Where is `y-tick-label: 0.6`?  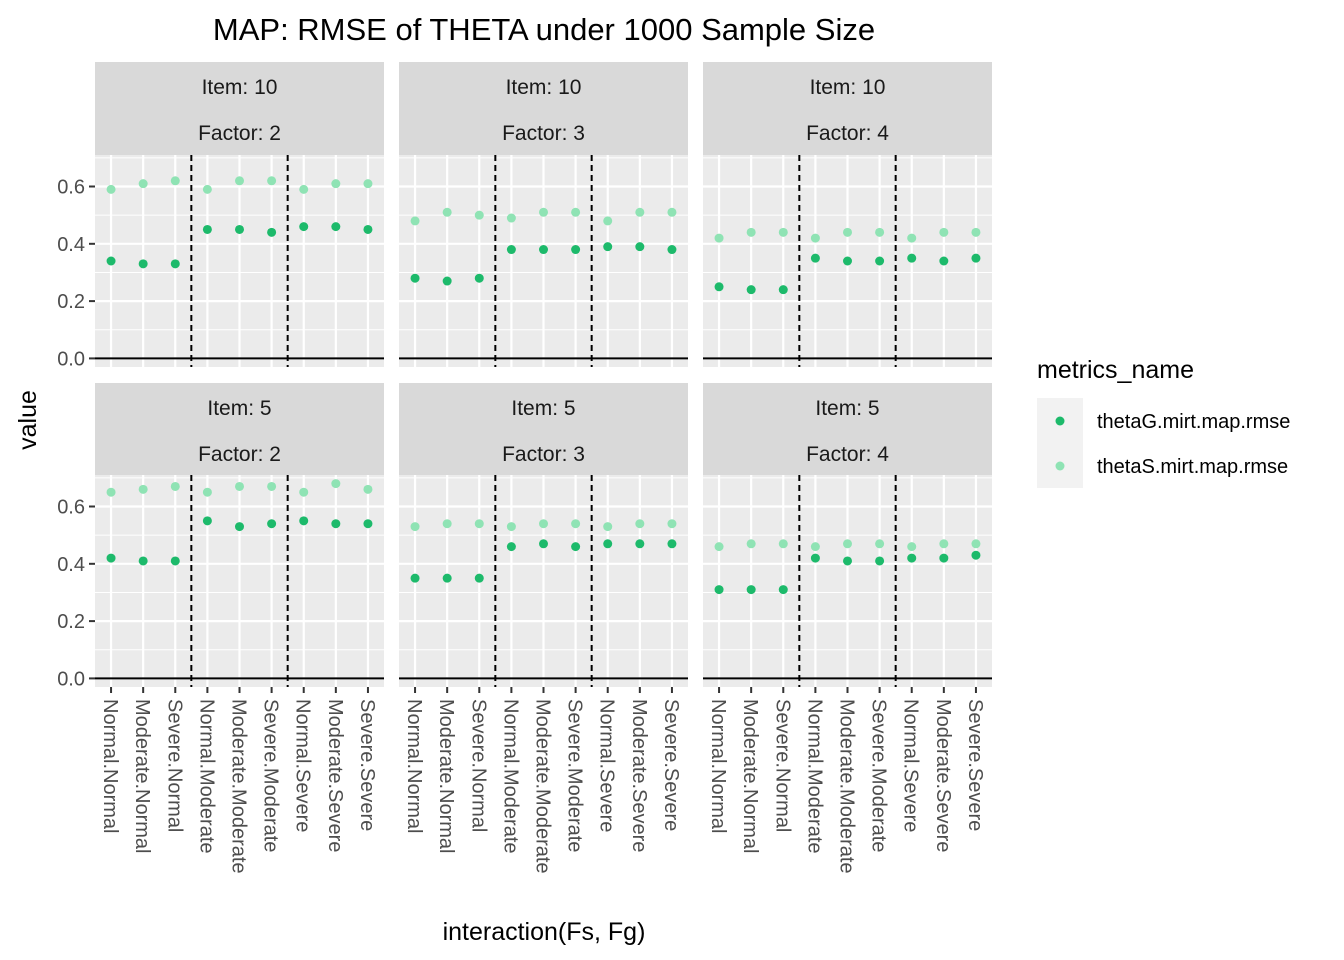 y-tick-label: 0.6 is located at coordinates (71, 188).